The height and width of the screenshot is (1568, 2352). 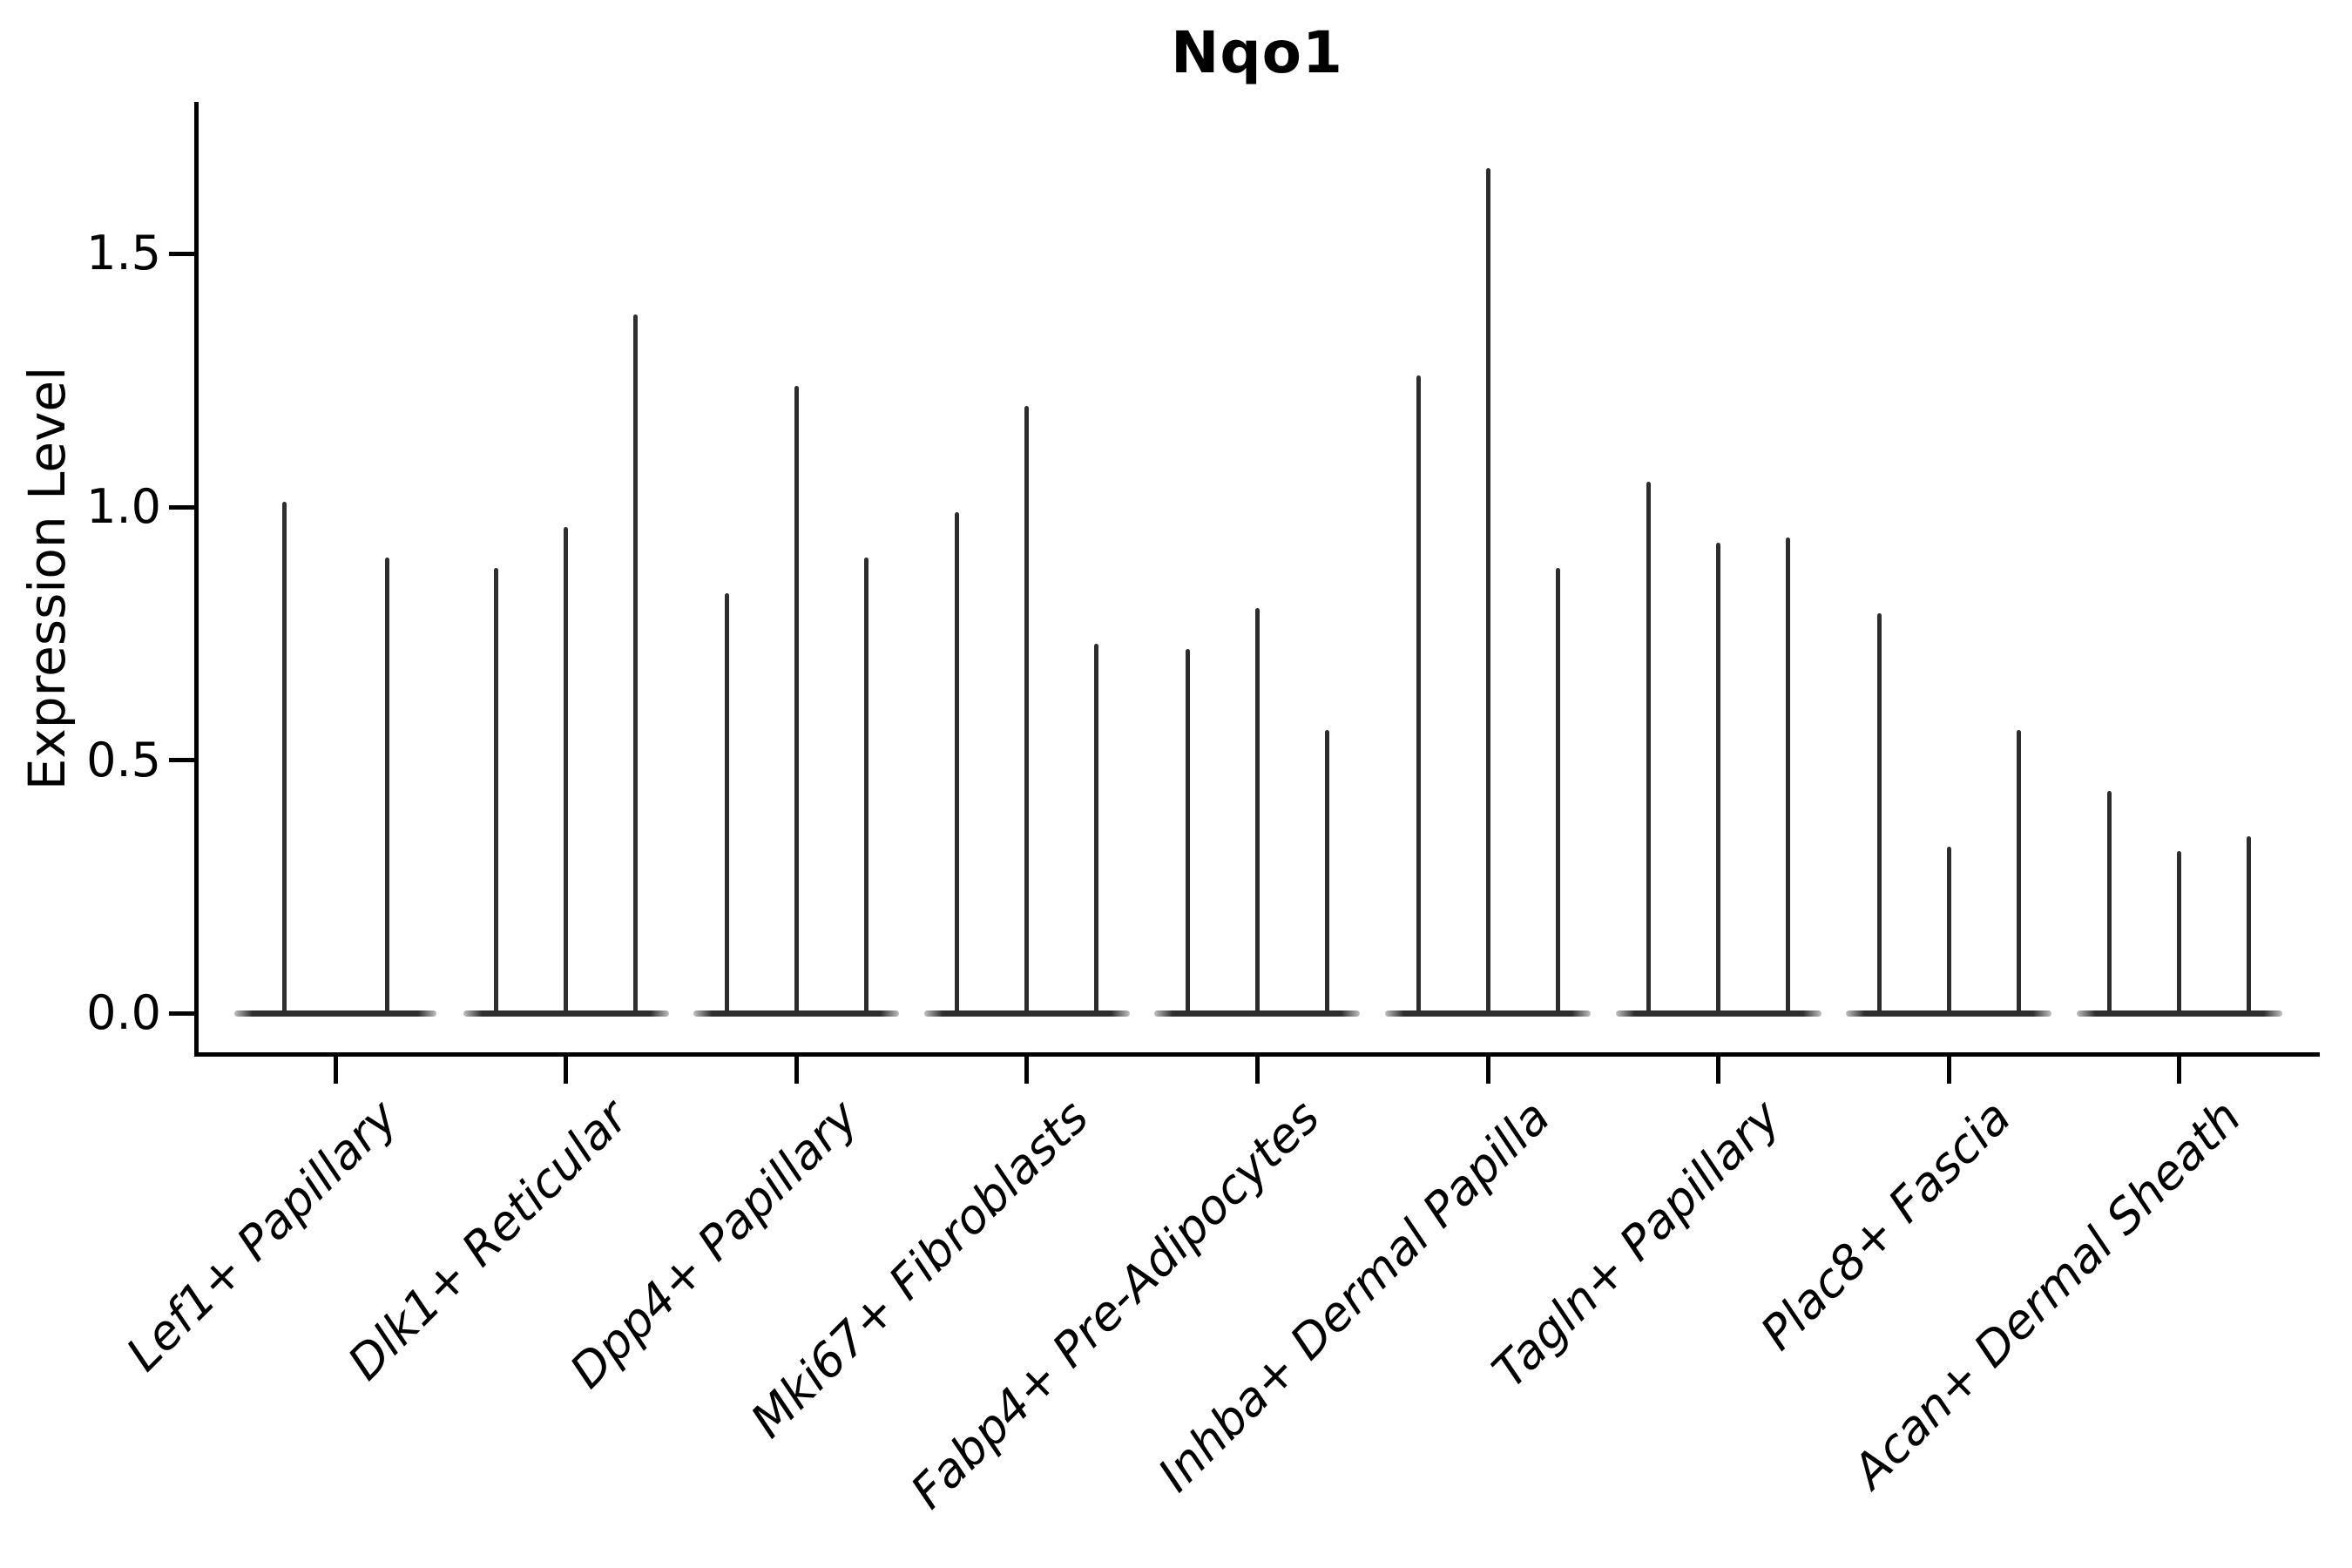 I want to click on x-tick-label: Plac8+ Fascia, so click(x=1886, y=1225).